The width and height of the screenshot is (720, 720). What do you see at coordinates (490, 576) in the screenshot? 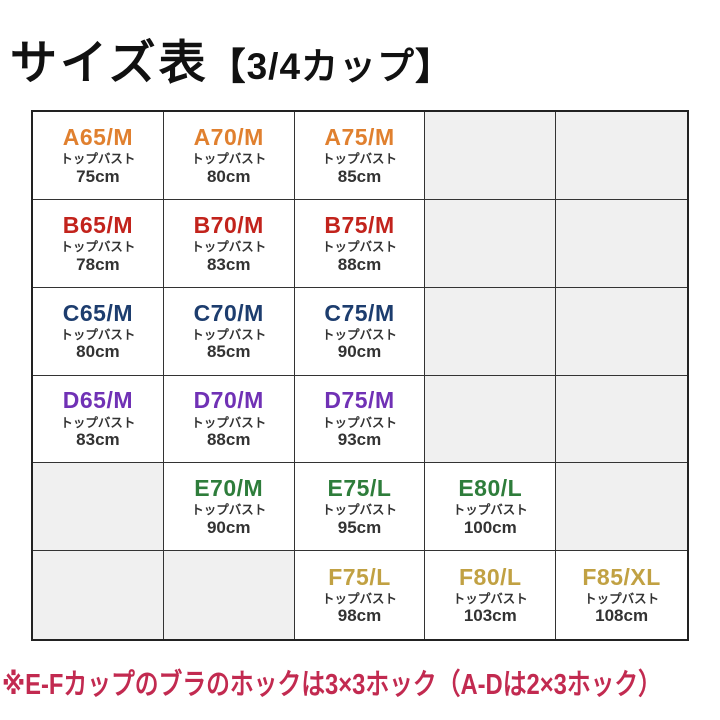
I see `size-label: F80/L` at bounding box center [490, 576].